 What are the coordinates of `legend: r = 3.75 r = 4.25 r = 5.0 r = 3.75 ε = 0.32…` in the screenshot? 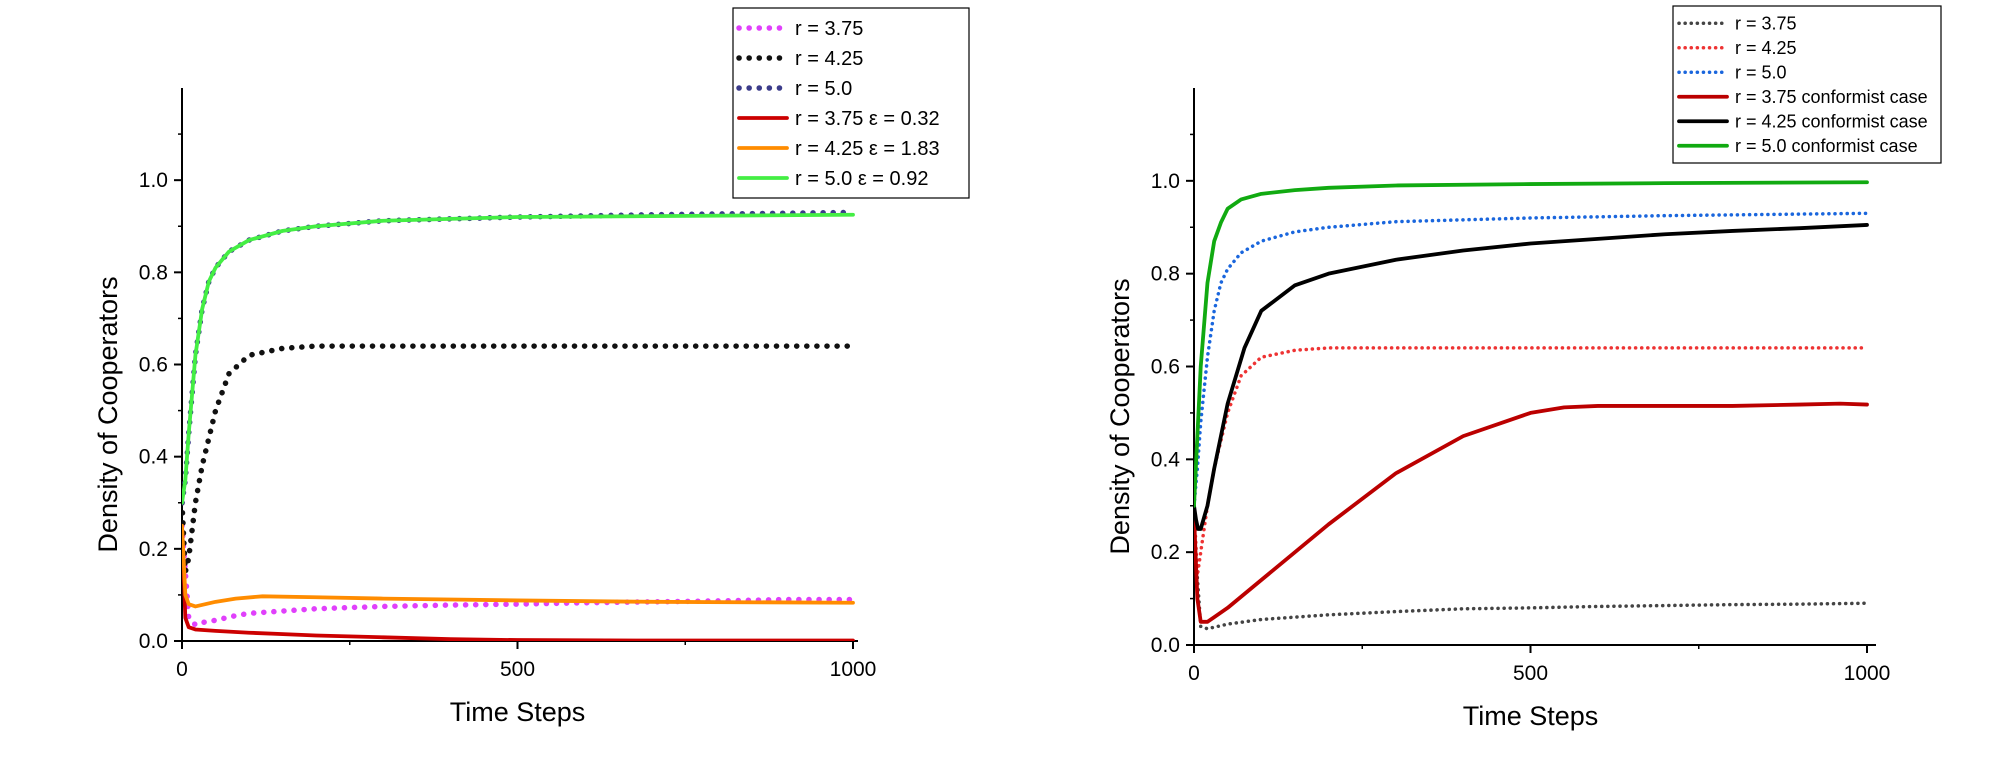 It's located at (851, 103).